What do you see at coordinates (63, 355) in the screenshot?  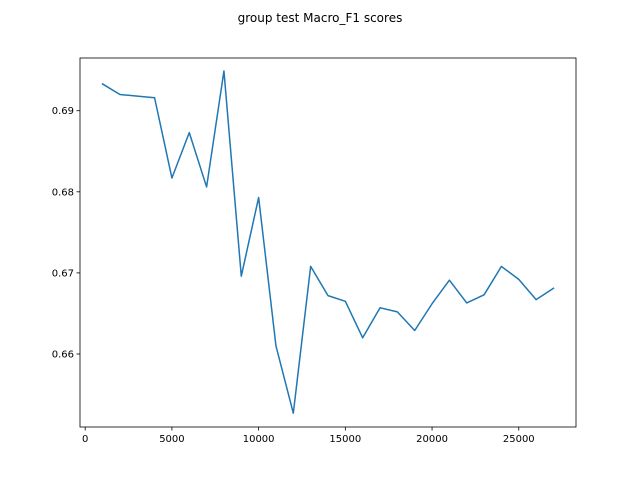 I see `y-tick-label: 0.66` at bounding box center [63, 355].